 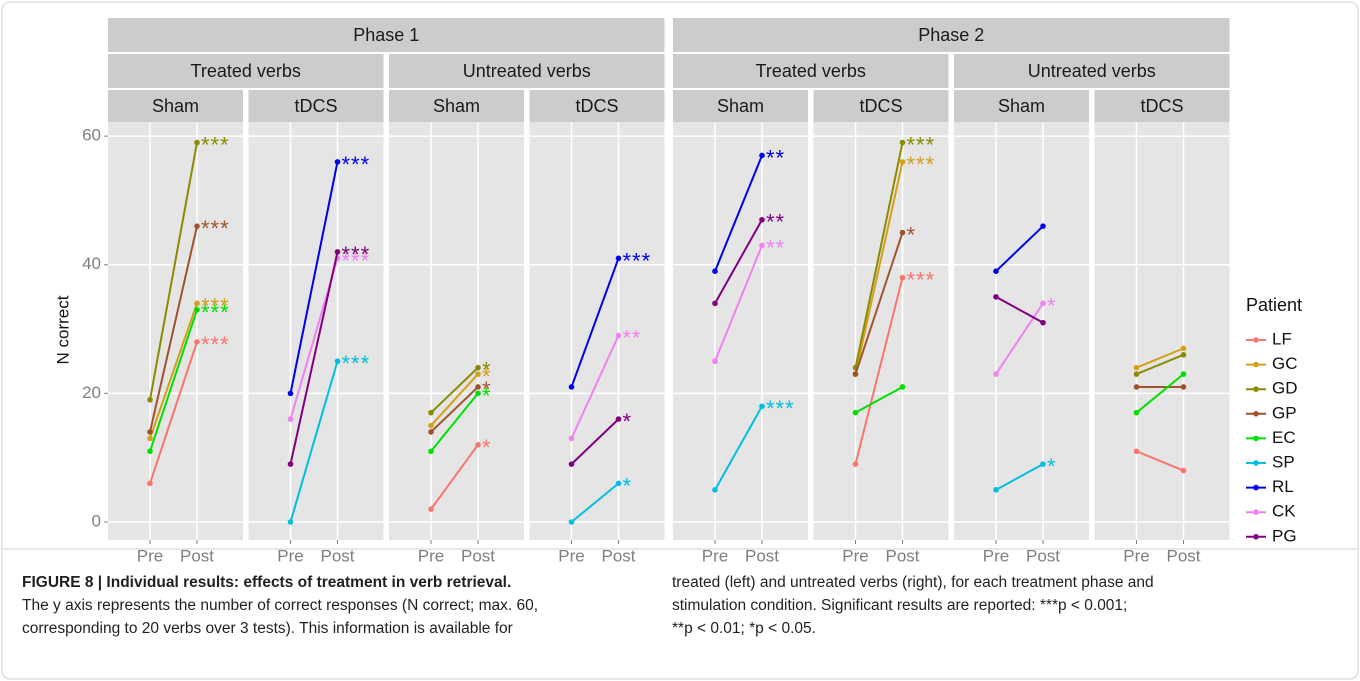 I want to click on y-tick-label: 20, so click(x=91, y=392).